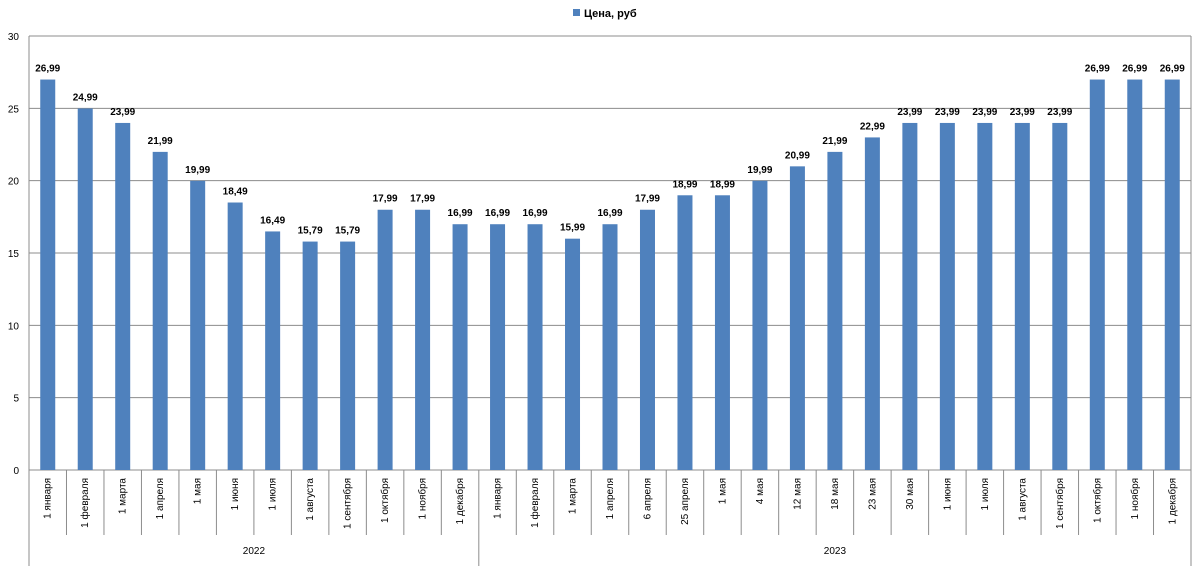 The image size is (1200, 566). I want to click on x-category-label: 25 апреля, so click(685, 501).